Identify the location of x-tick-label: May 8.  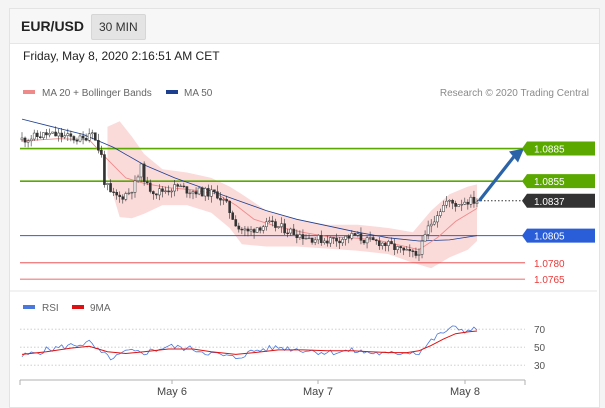
(465, 392).